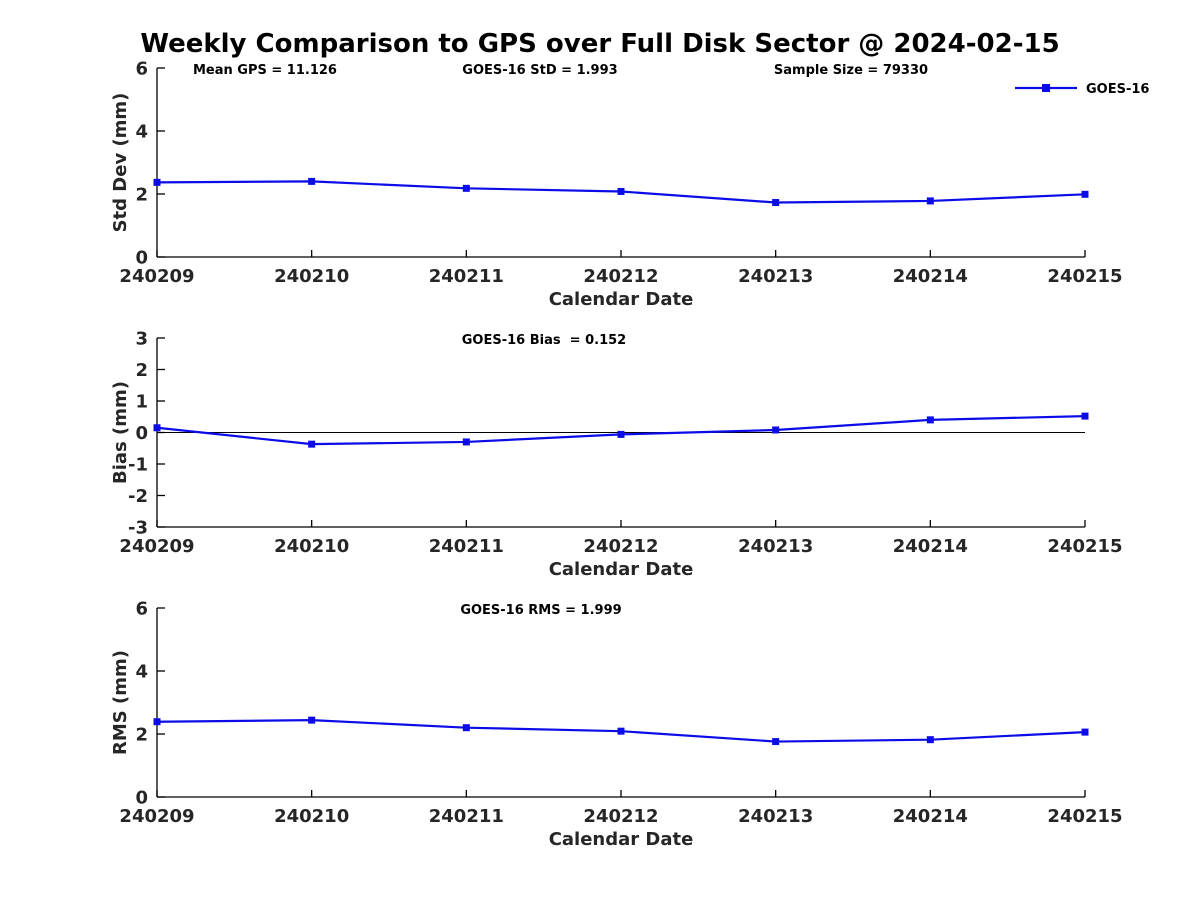  What do you see at coordinates (138, 528) in the screenshot?
I see `y-tick-label: -3` at bounding box center [138, 528].